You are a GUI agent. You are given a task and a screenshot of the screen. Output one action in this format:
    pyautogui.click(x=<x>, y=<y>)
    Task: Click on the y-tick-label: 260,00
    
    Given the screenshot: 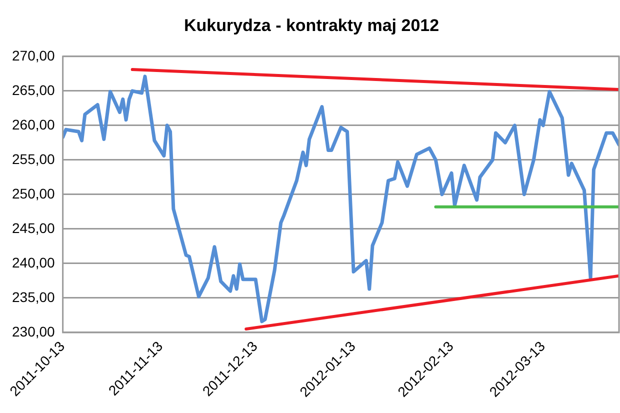 What is the action you would take?
    pyautogui.click(x=34, y=124)
    